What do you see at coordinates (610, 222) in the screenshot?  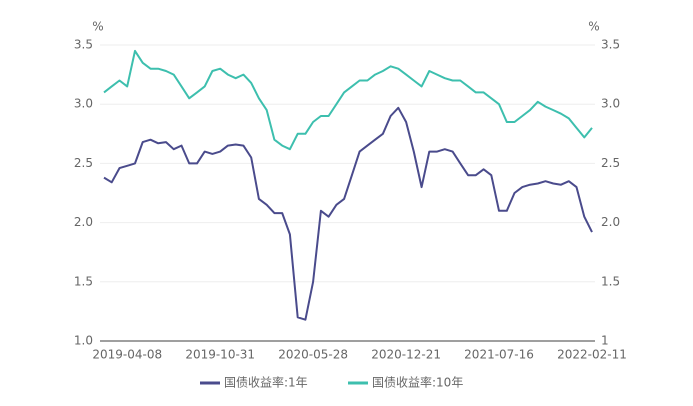 I see `y2-tick-label: 2.0` at bounding box center [610, 222].